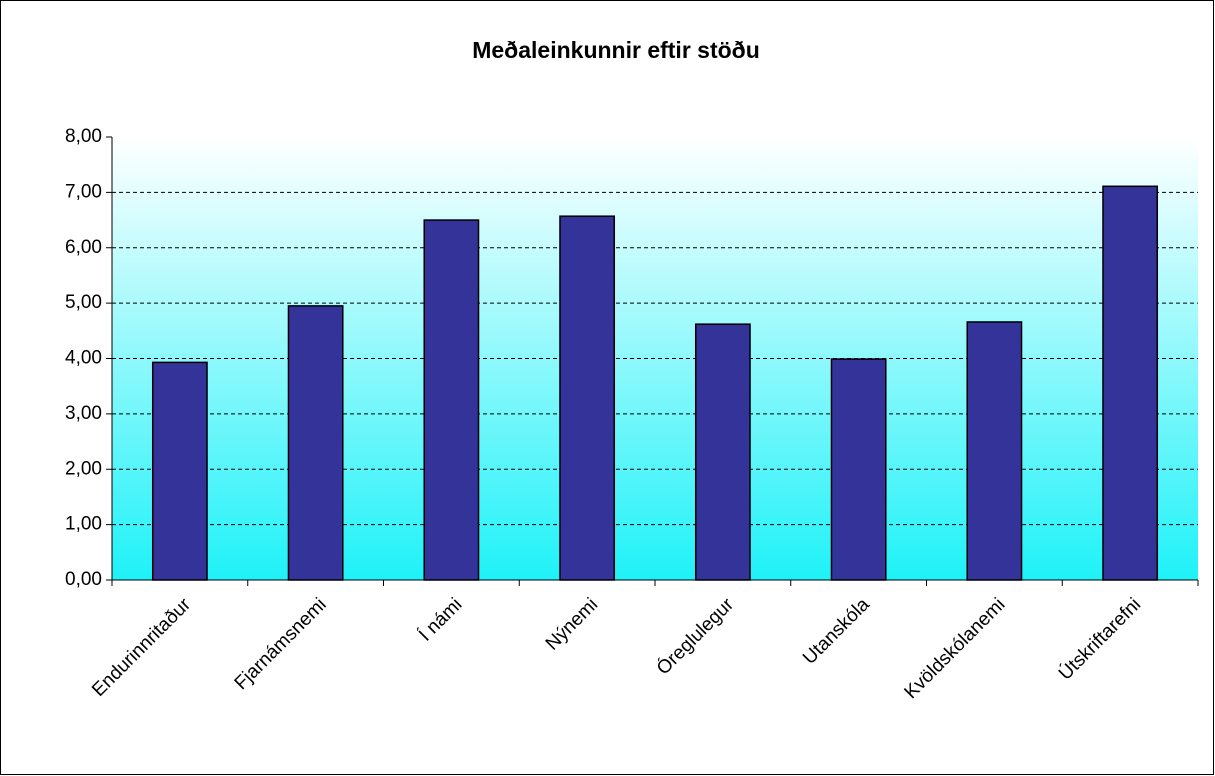 This screenshot has width=1215, height=776. What do you see at coordinates (83, 358) in the screenshot?
I see `y-tick-label: 4,00` at bounding box center [83, 358].